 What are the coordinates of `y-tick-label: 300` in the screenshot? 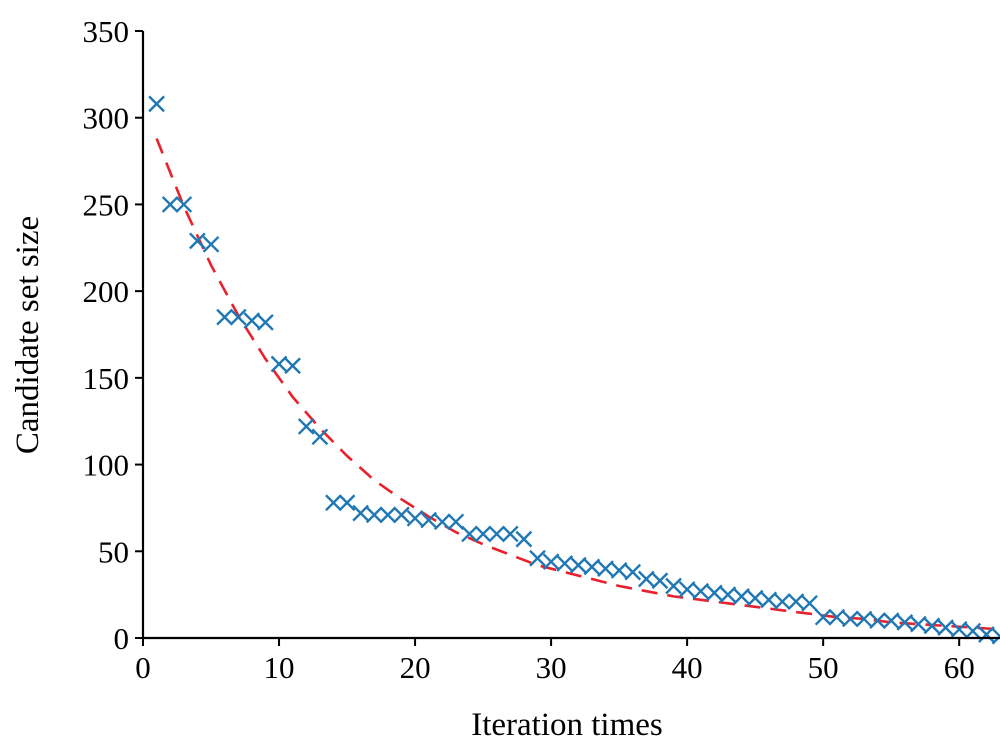 It's located at (106, 118).